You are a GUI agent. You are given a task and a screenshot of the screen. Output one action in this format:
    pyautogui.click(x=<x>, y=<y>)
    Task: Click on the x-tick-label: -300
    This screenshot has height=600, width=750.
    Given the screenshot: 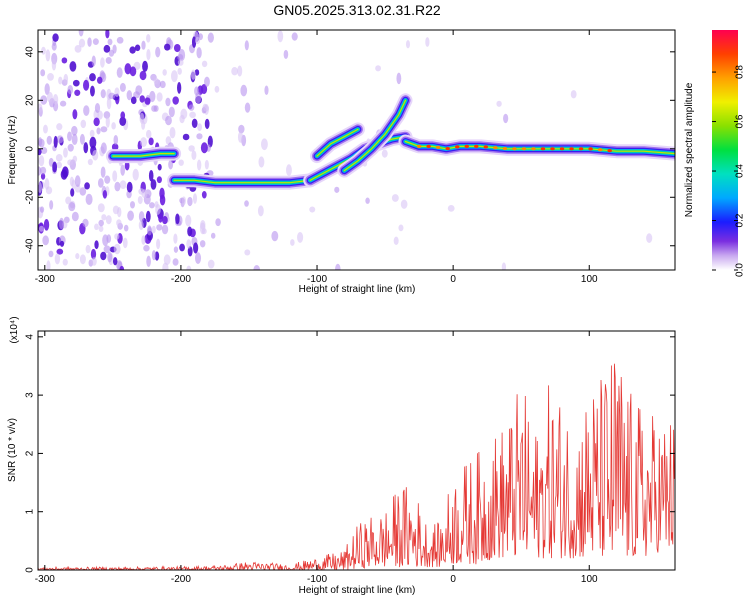 What is the action you would take?
    pyautogui.click(x=45, y=279)
    